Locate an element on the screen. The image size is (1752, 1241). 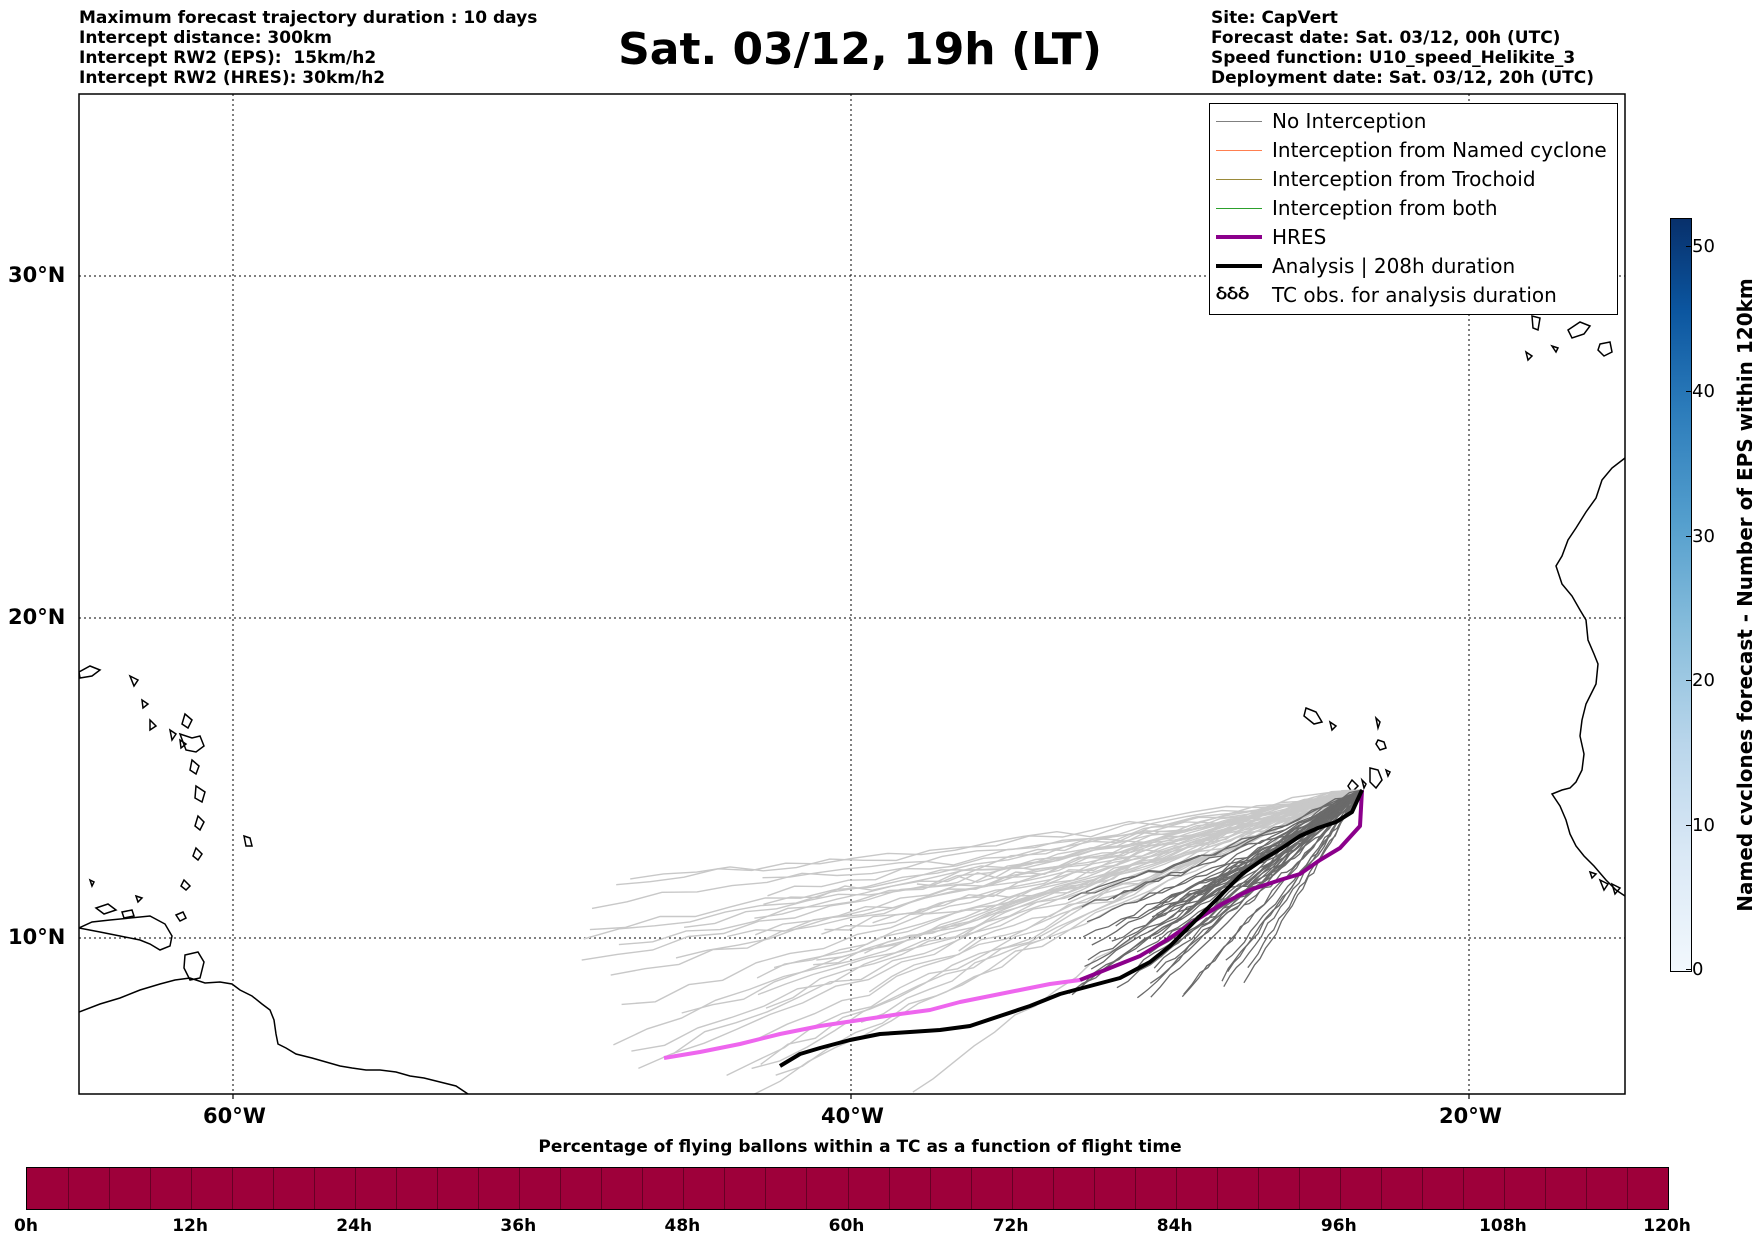
timebar-label: 96h is located at coordinates (1338, 1226).